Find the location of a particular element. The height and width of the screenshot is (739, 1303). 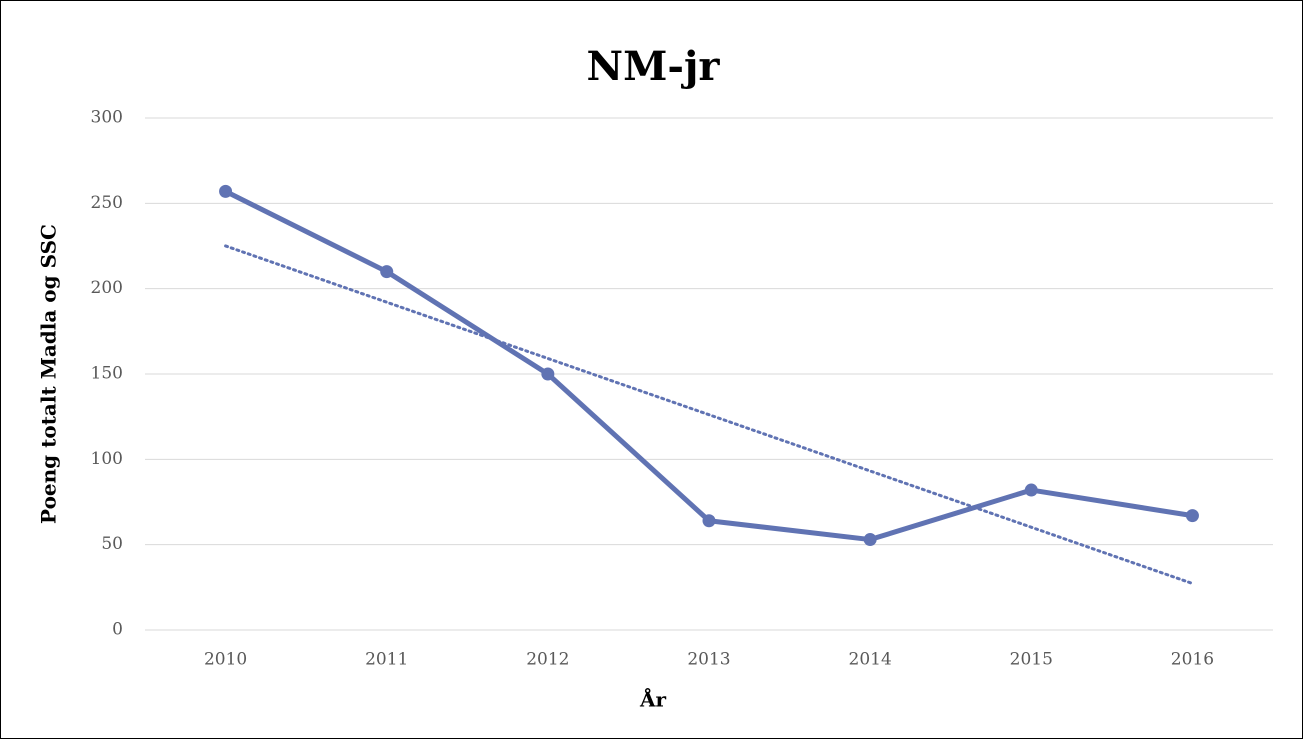

x-tick-label: 2010 is located at coordinates (225, 660).